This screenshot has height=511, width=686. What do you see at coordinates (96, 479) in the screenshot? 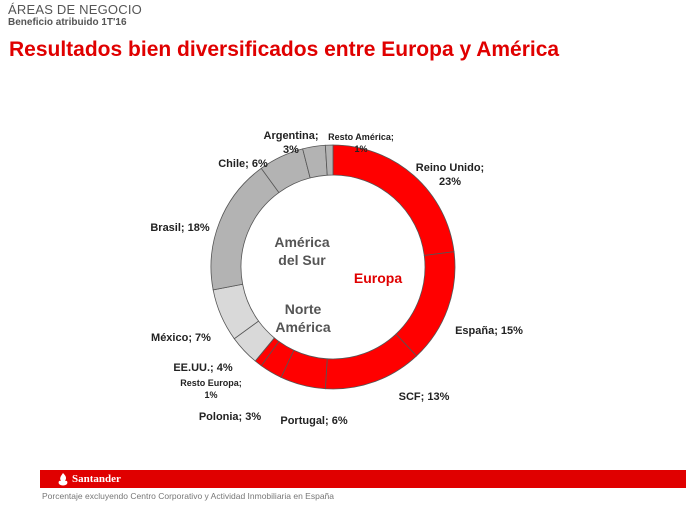
I see `brand-name: Santander` at bounding box center [96, 479].